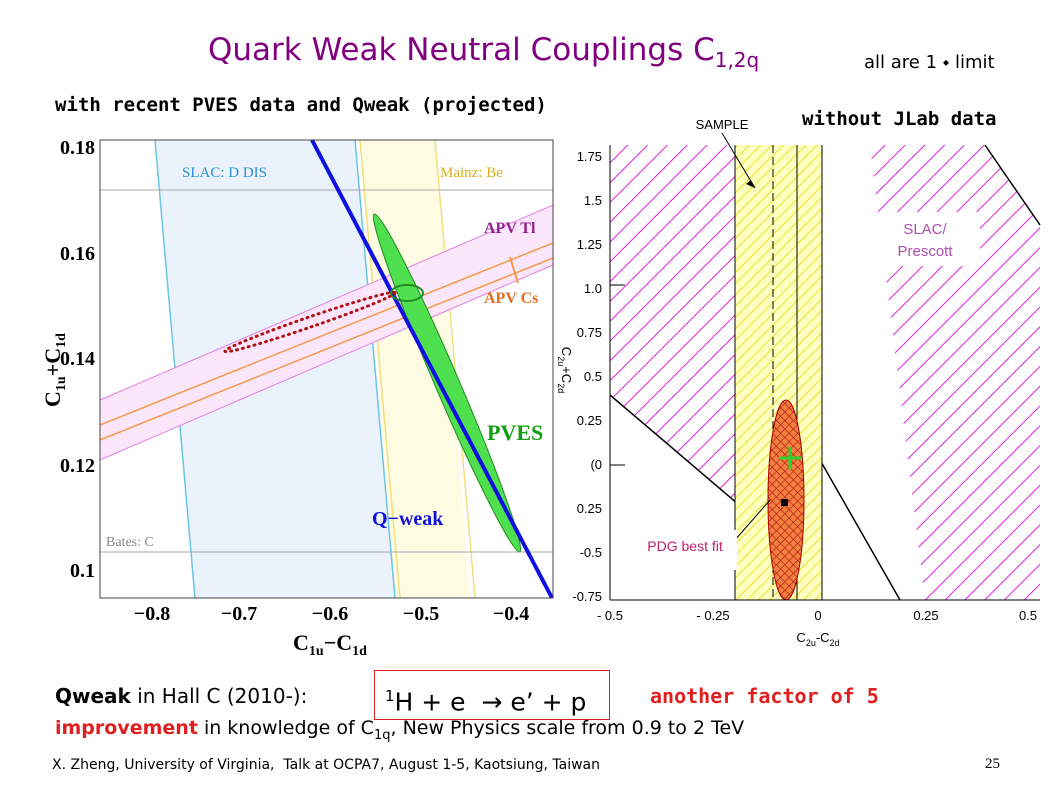 The height and width of the screenshot is (794, 1058). I want to click on y-tick-label: (0, so click(596, 464).